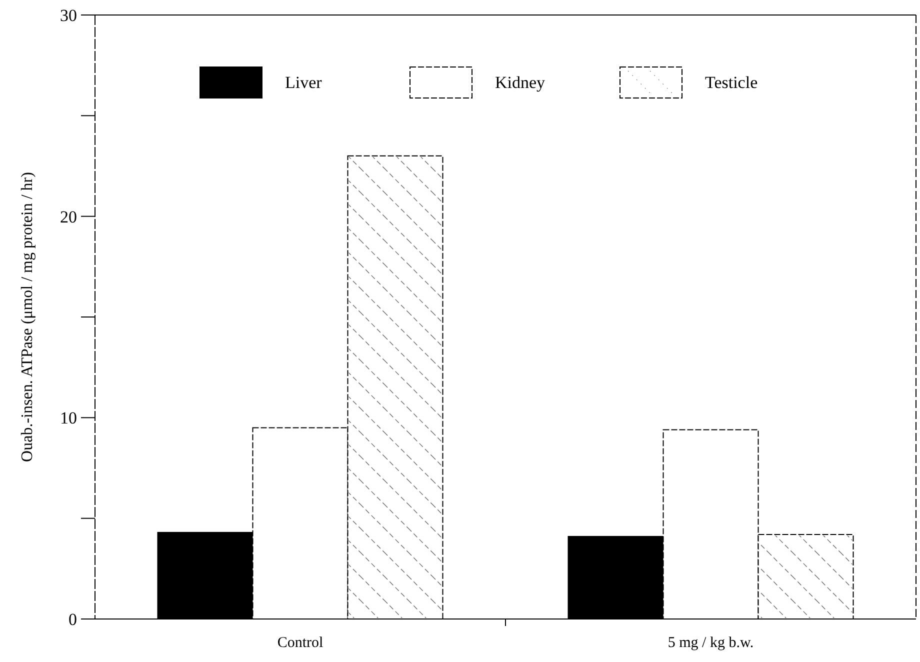 Image resolution: width=920 pixels, height=662 pixels. Describe the element at coordinates (731, 82) in the screenshot. I see `legend-label: Testicle` at that location.